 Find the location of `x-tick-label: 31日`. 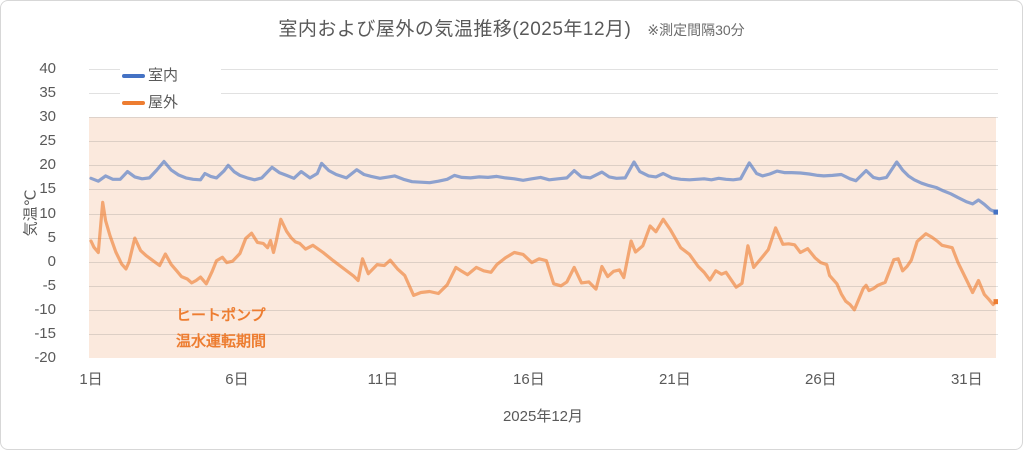

x-tick-label: 31日 is located at coordinates (966, 379).